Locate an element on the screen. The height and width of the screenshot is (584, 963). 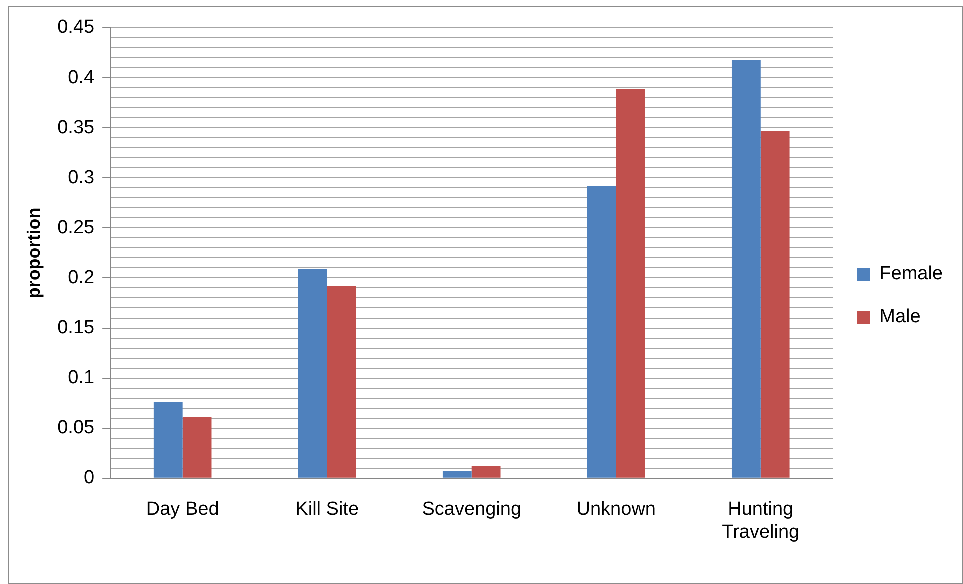
y-axis-title: proportion is located at coordinates (34, 253).